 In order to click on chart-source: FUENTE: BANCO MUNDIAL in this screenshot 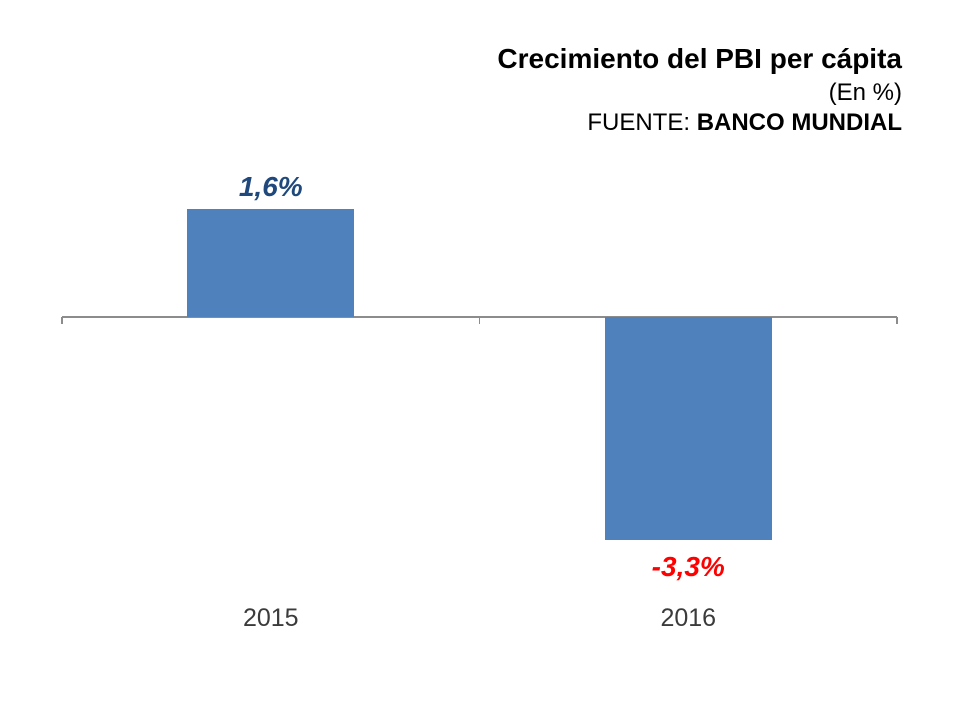, I will do `click(699, 123)`.